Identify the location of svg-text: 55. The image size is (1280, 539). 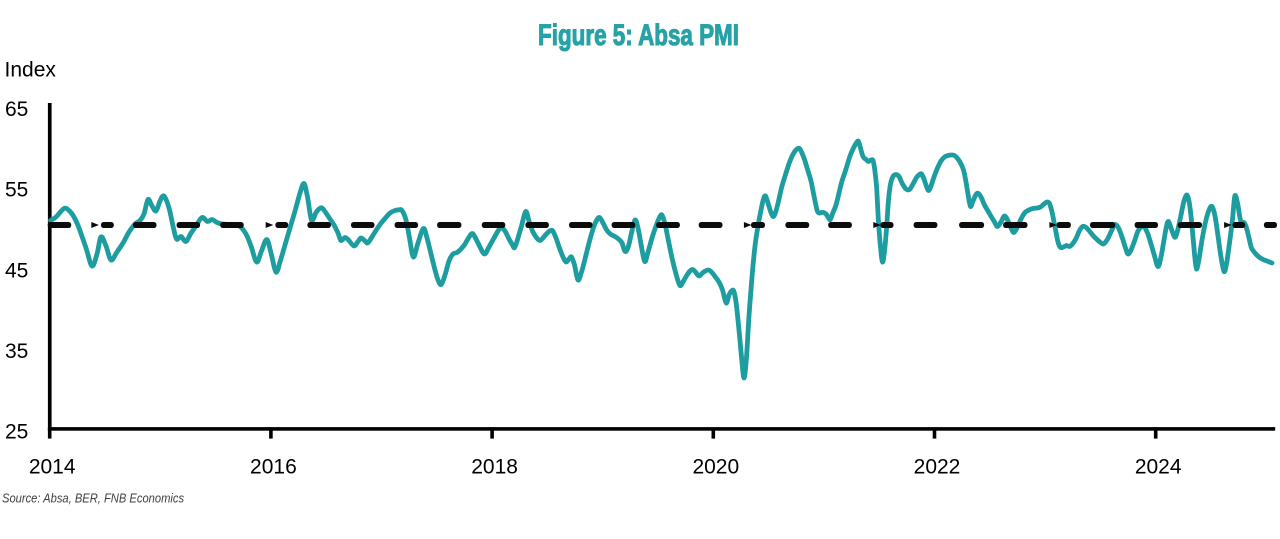
(16, 190).